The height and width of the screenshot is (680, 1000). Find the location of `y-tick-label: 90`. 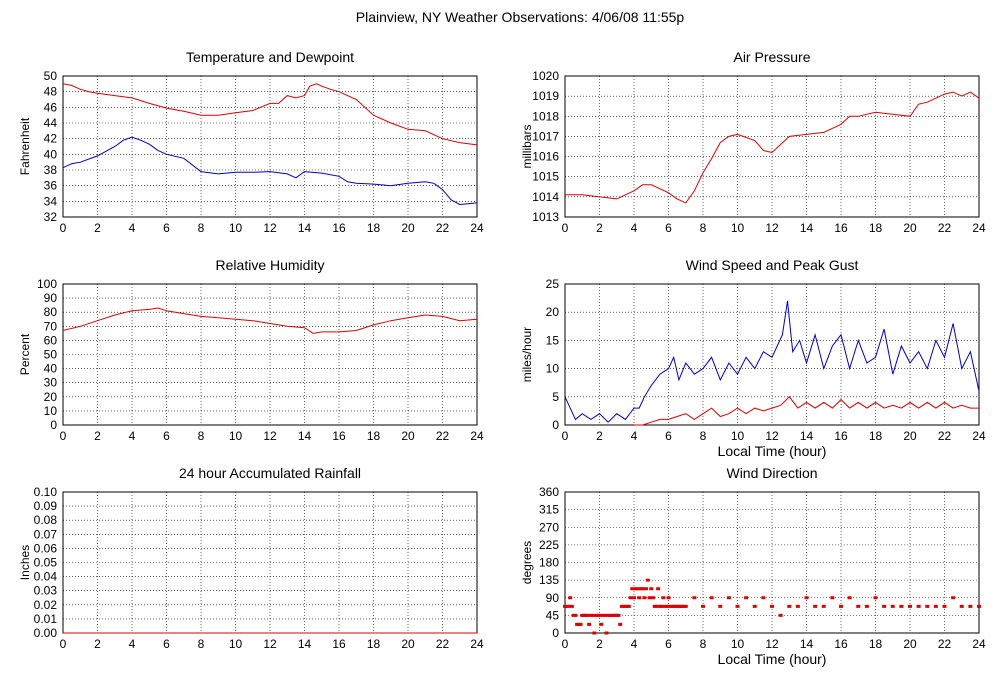

y-tick-label: 90 is located at coordinates (553, 598).